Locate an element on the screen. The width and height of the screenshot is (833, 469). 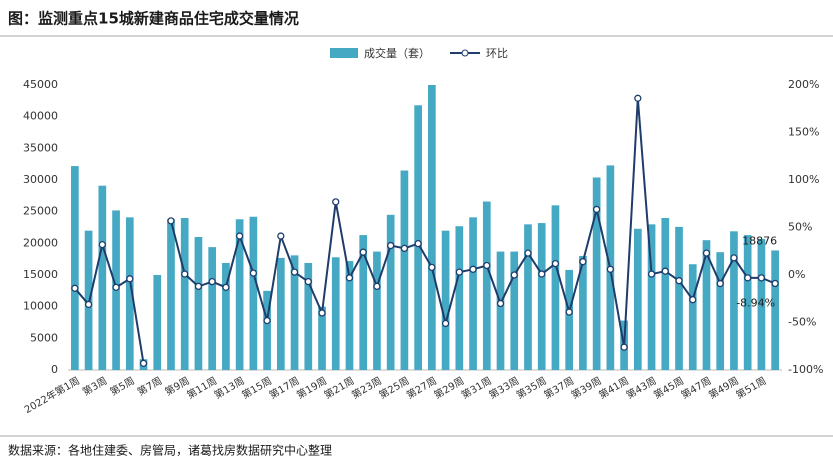
legend-label: 成交量（套） is located at coordinates (397, 53).